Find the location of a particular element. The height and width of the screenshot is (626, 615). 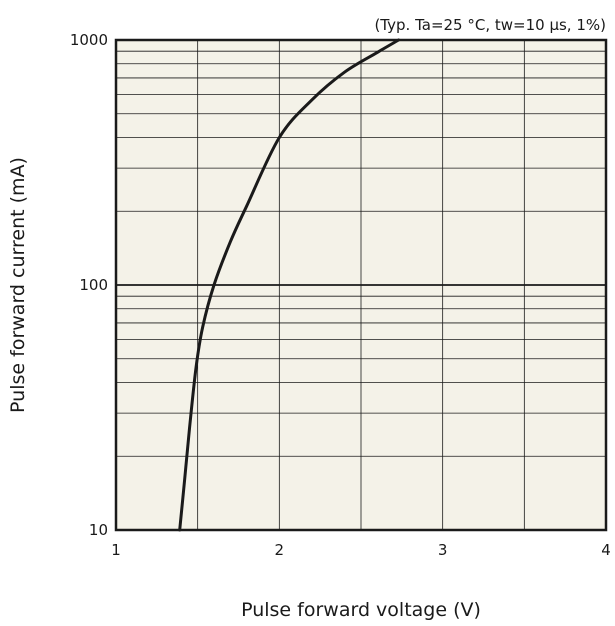

x-tick-label: 2 is located at coordinates (280, 550).